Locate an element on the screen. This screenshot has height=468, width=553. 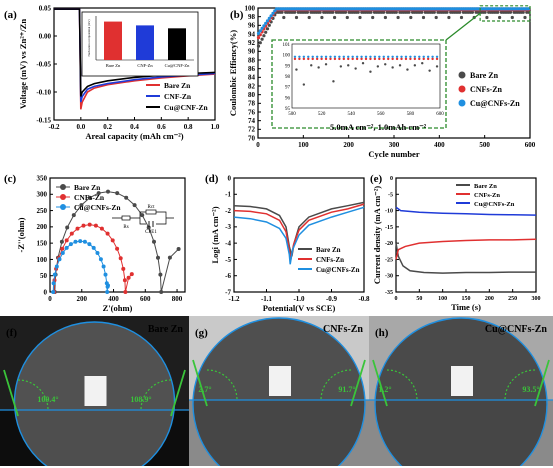
contact-angle-left: 109.4° is located at coordinates (47, 399).